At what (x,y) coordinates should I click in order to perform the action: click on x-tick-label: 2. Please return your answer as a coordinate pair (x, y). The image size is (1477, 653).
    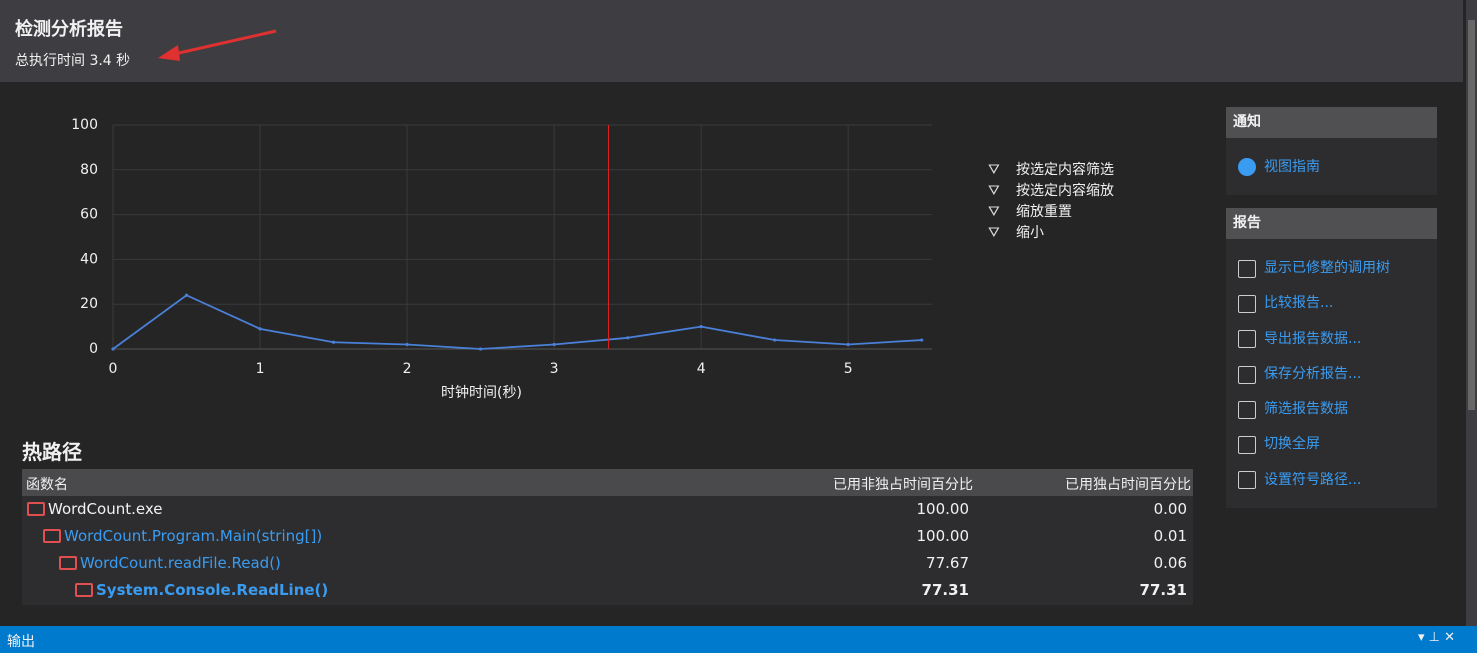
    Looking at the image, I should click on (407, 369).